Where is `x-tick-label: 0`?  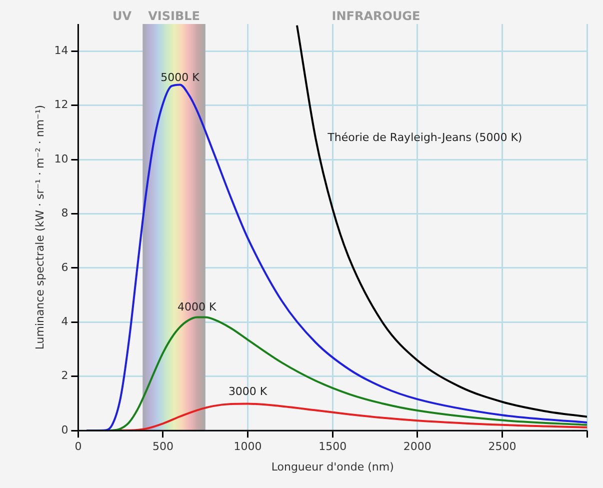 x-tick-label: 0 is located at coordinates (78, 447).